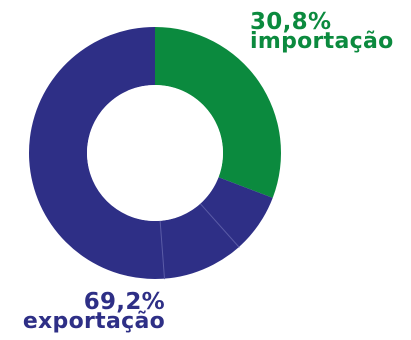 This screenshot has width=411, height=340. What do you see at coordinates (155, 153) in the screenshot?
I see `donut-hole` at bounding box center [155, 153].